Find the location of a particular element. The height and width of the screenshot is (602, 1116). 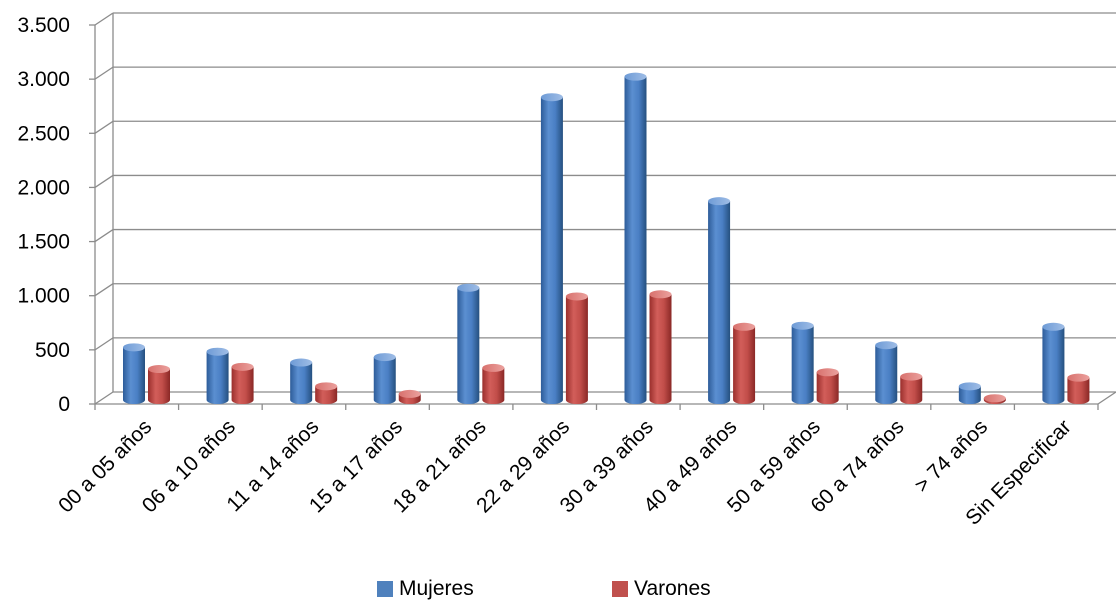

y-tick-label: 2.000 is located at coordinates (43, 187).